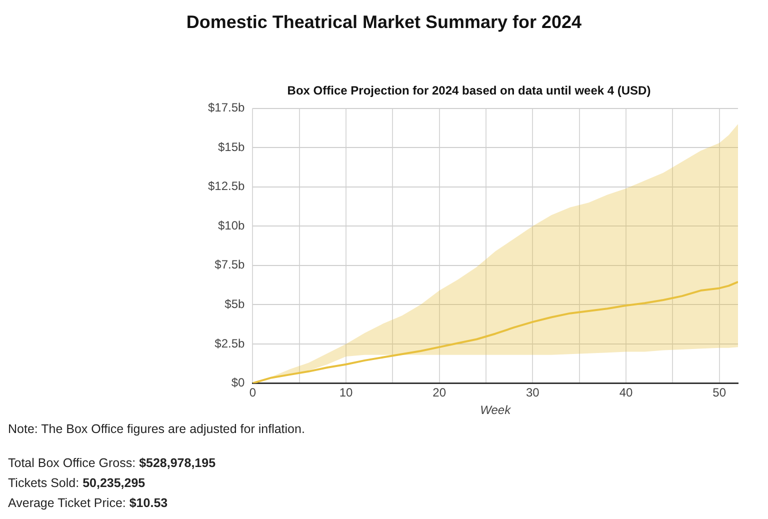  What do you see at coordinates (112, 463) in the screenshot?
I see `text: Total Box Office Gross: $528,978,195` at bounding box center [112, 463].